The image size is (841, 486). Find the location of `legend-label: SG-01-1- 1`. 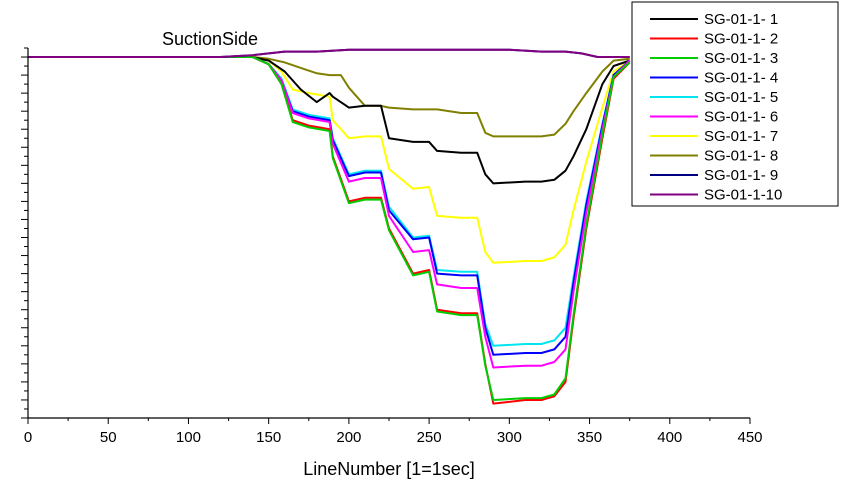

legend-label: SG-01-1- 1 is located at coordinates (741, 19).